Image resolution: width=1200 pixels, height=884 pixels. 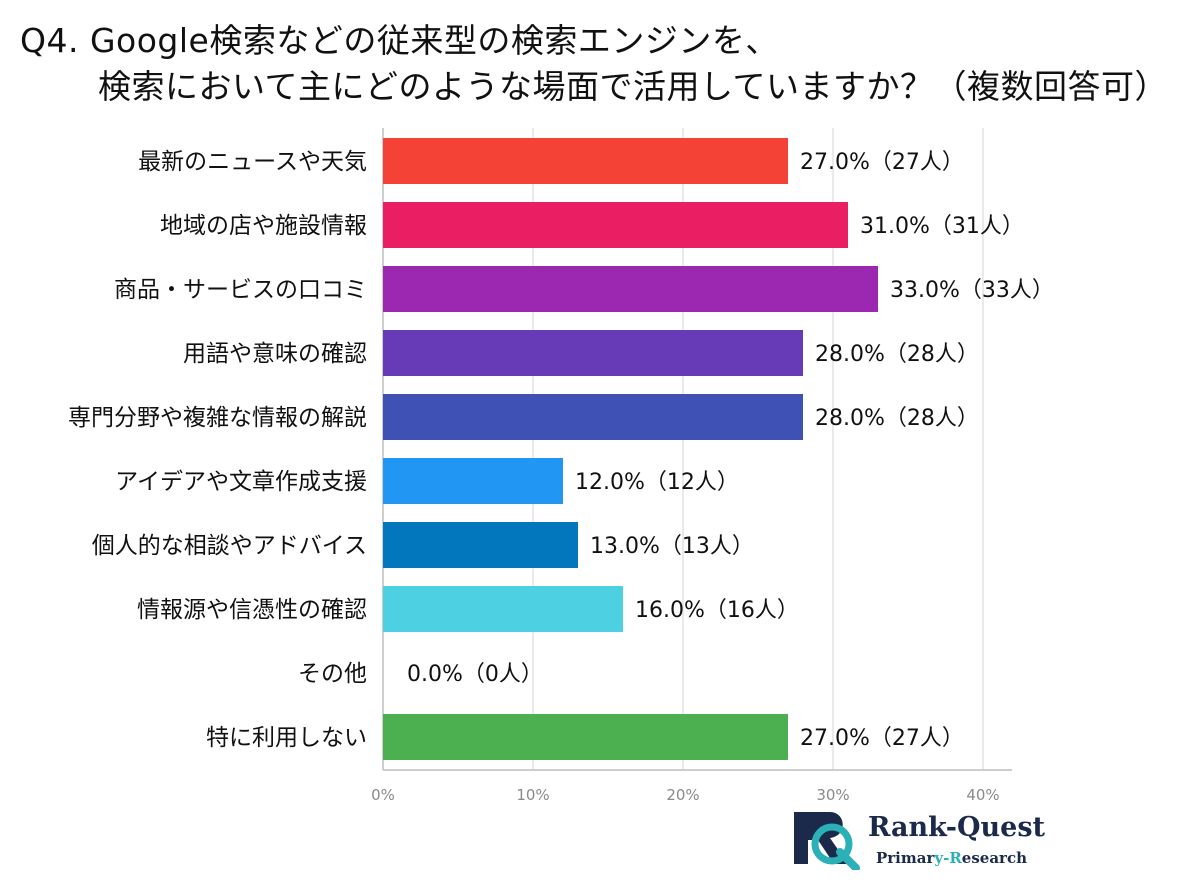 I want to click on title-line-2: 検索において主にどのような場面で活用していますか？（複数回答可）, so click(x=633, y=86).